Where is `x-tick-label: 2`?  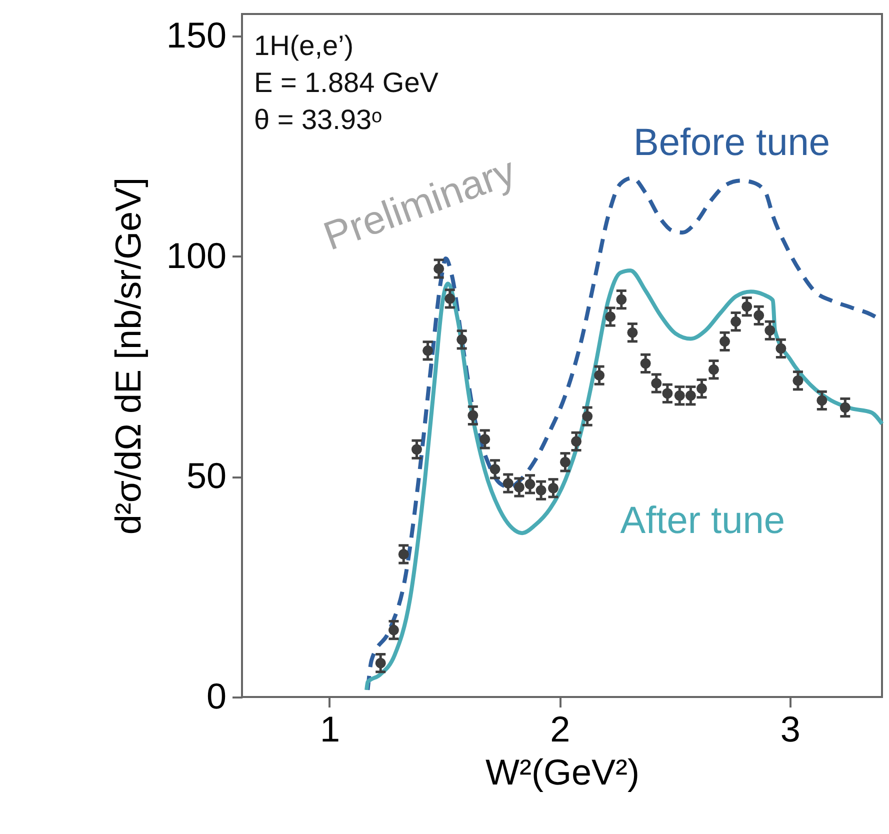 x-tick-label: 2 is located at coordinates (560, 729).